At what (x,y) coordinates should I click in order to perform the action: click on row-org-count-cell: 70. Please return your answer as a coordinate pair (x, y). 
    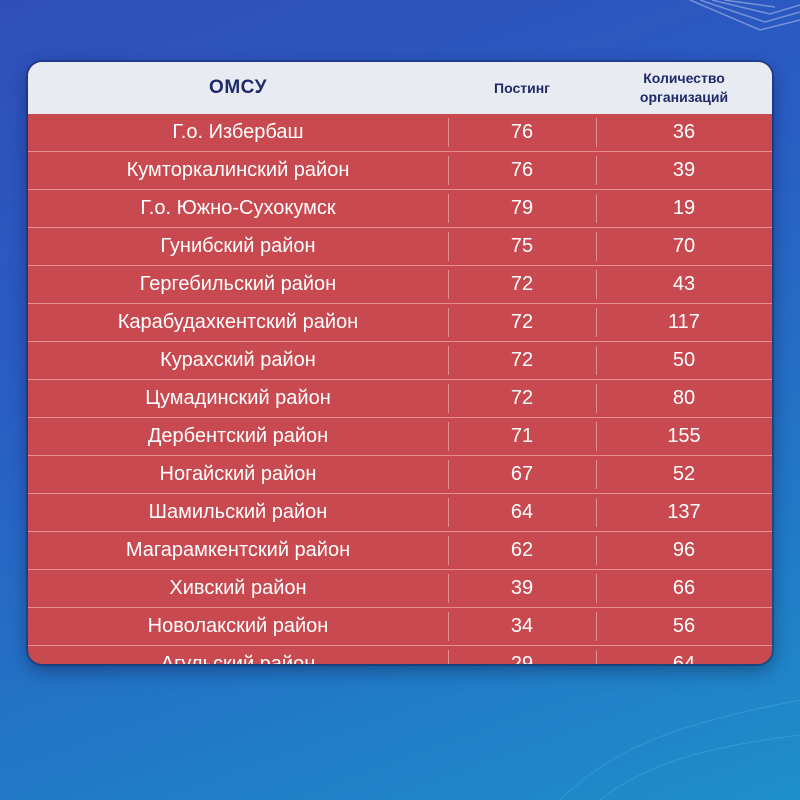
    Looking at the image, I should click on (684, 246).